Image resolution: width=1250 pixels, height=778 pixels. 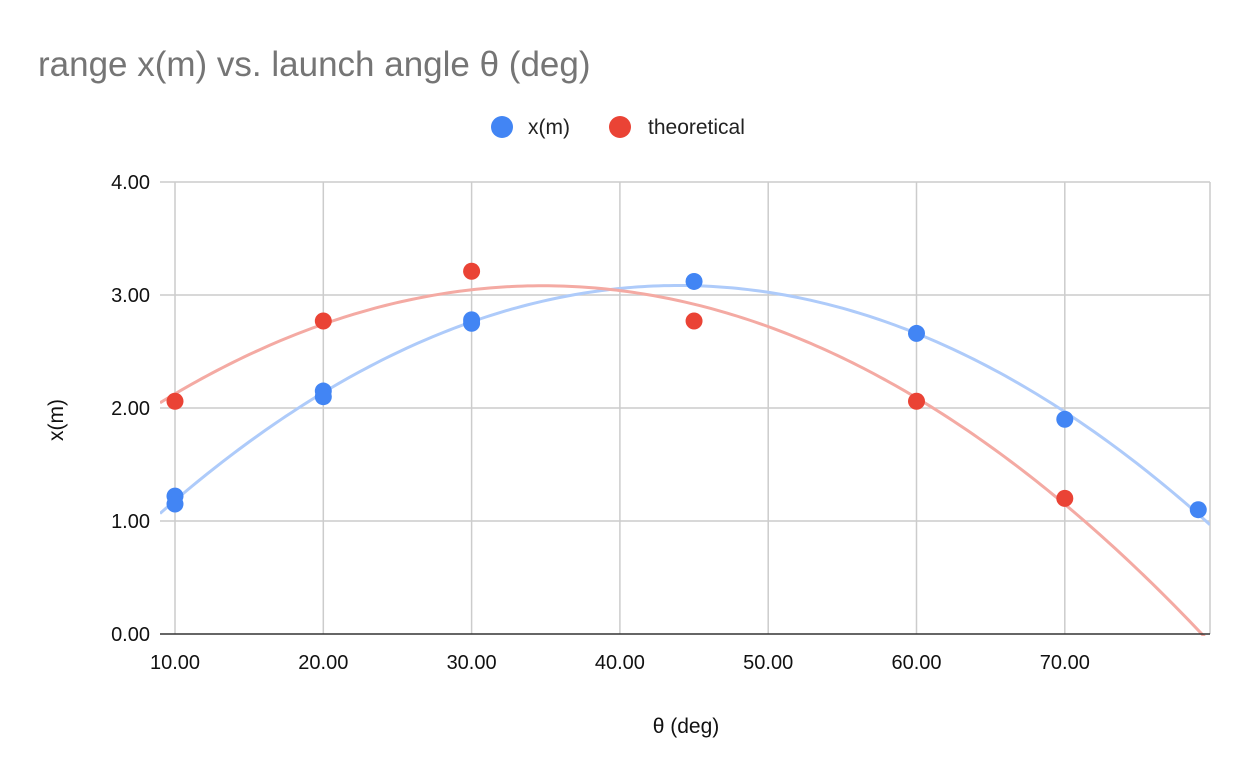 I want to click on x-axis-label: θ (deg), so click(x=686, y=726).